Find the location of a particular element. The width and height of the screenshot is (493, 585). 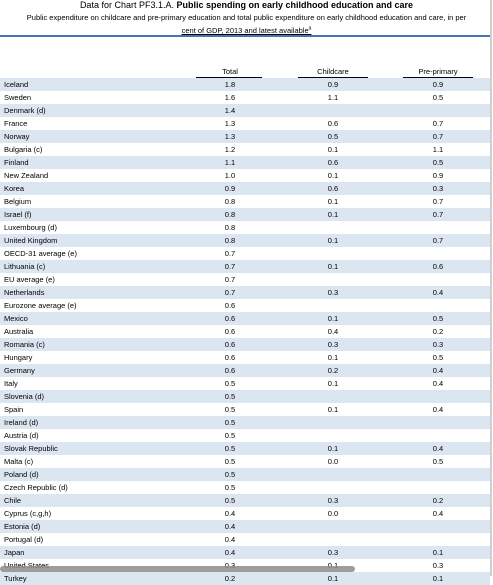

table-header: Total Childcare Pre-primary is located at coordinates (245, 71).